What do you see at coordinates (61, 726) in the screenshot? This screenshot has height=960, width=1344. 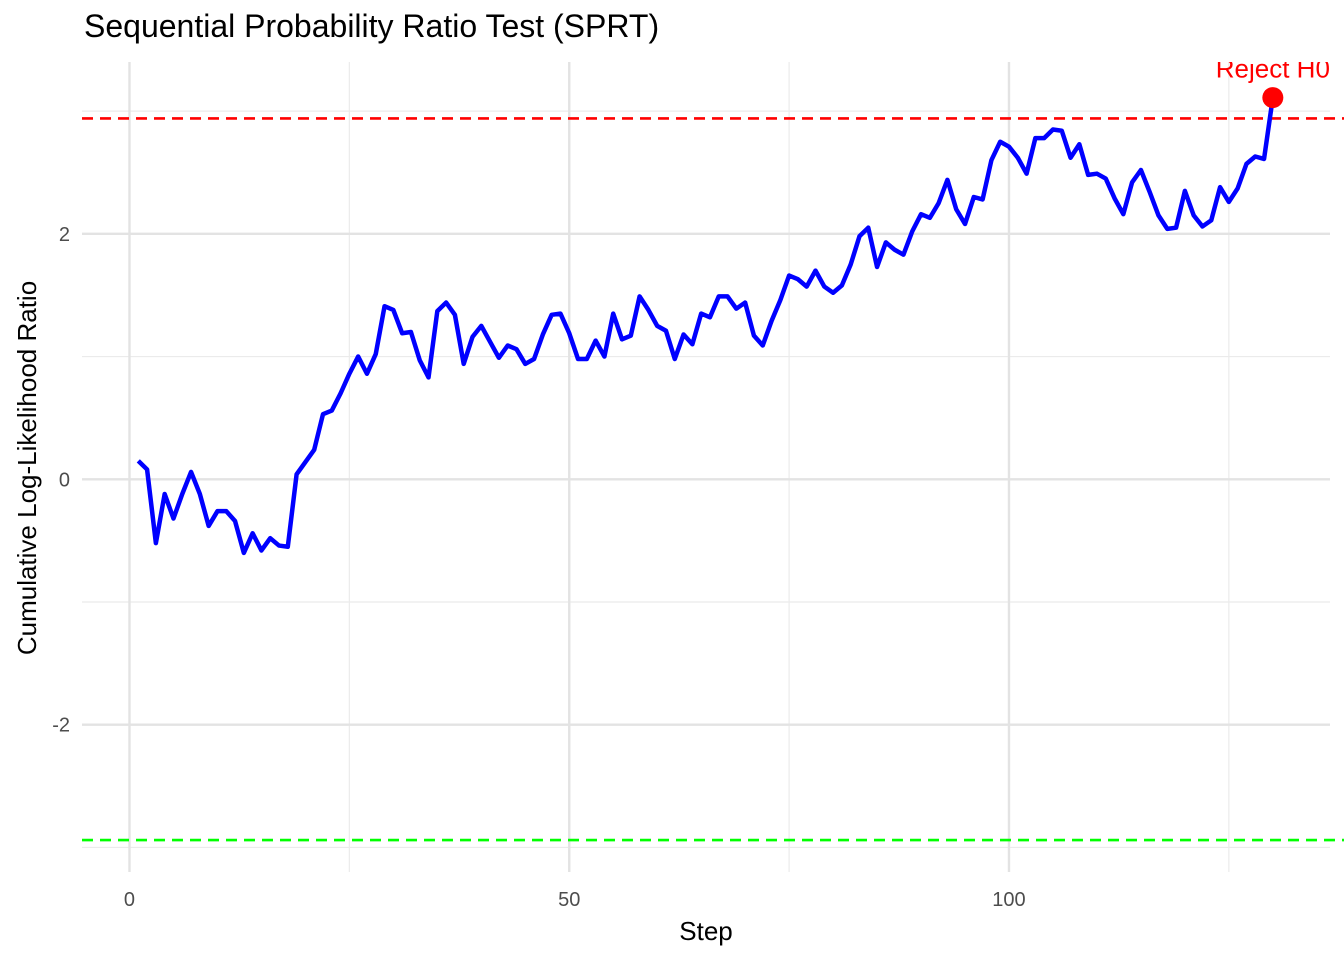 I see `y-tick-label: -2` at bounding box center [61, 726].